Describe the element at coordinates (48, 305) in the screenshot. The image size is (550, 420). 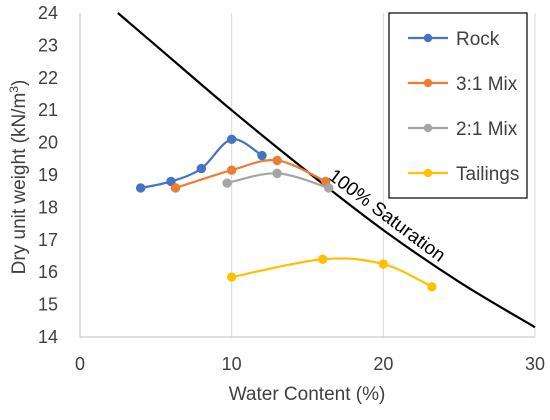
I see `y-tick-label: 15` at that location.